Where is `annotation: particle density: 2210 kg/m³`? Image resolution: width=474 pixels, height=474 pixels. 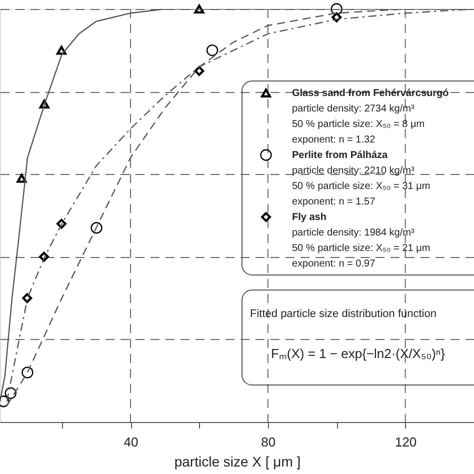 annotation: particle density: 2210 kg/m³ is located at coordinates (353, 171).